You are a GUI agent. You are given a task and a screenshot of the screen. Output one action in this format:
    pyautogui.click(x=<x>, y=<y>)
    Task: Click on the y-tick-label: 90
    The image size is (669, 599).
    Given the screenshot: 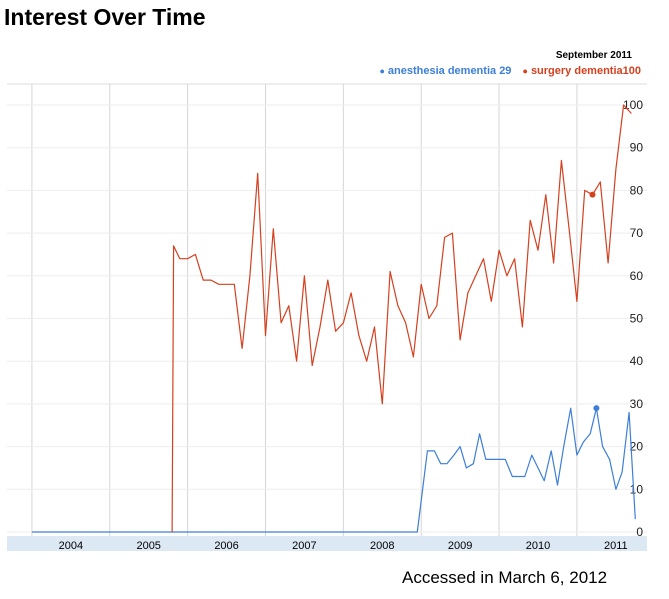 What is the action you would take?
    pyautogui.click(x=637, y=148)
    